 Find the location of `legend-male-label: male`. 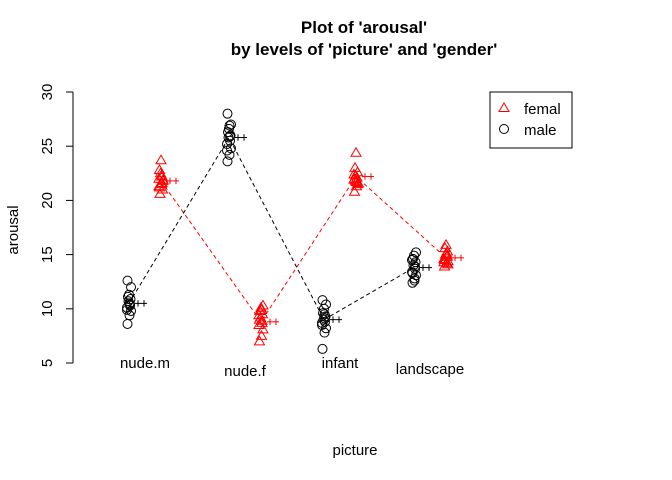

legend-male-label: male is located at coordinates (540, 130).